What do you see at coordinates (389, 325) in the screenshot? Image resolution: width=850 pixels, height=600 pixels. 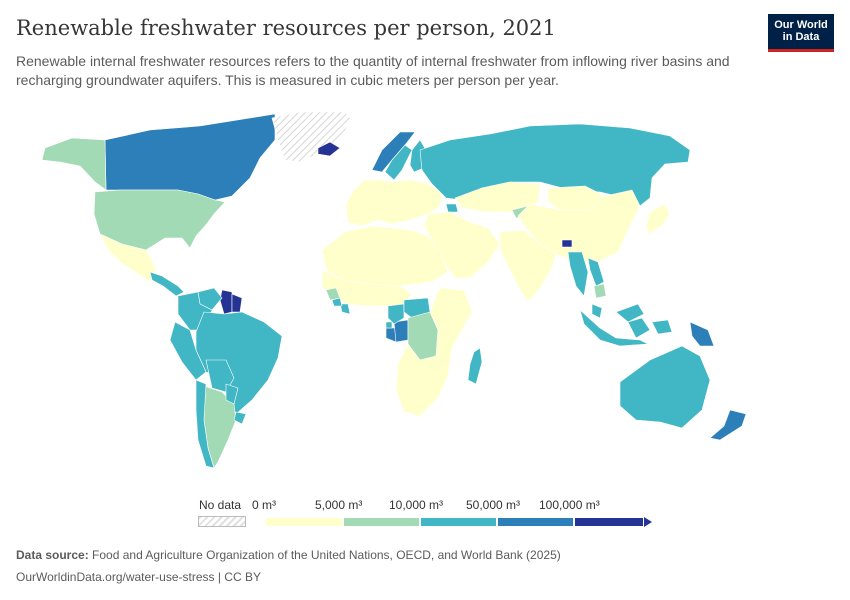 I see `region-equatorial-guinea: Equatorial Guinea` at bounding box center [389, 325].